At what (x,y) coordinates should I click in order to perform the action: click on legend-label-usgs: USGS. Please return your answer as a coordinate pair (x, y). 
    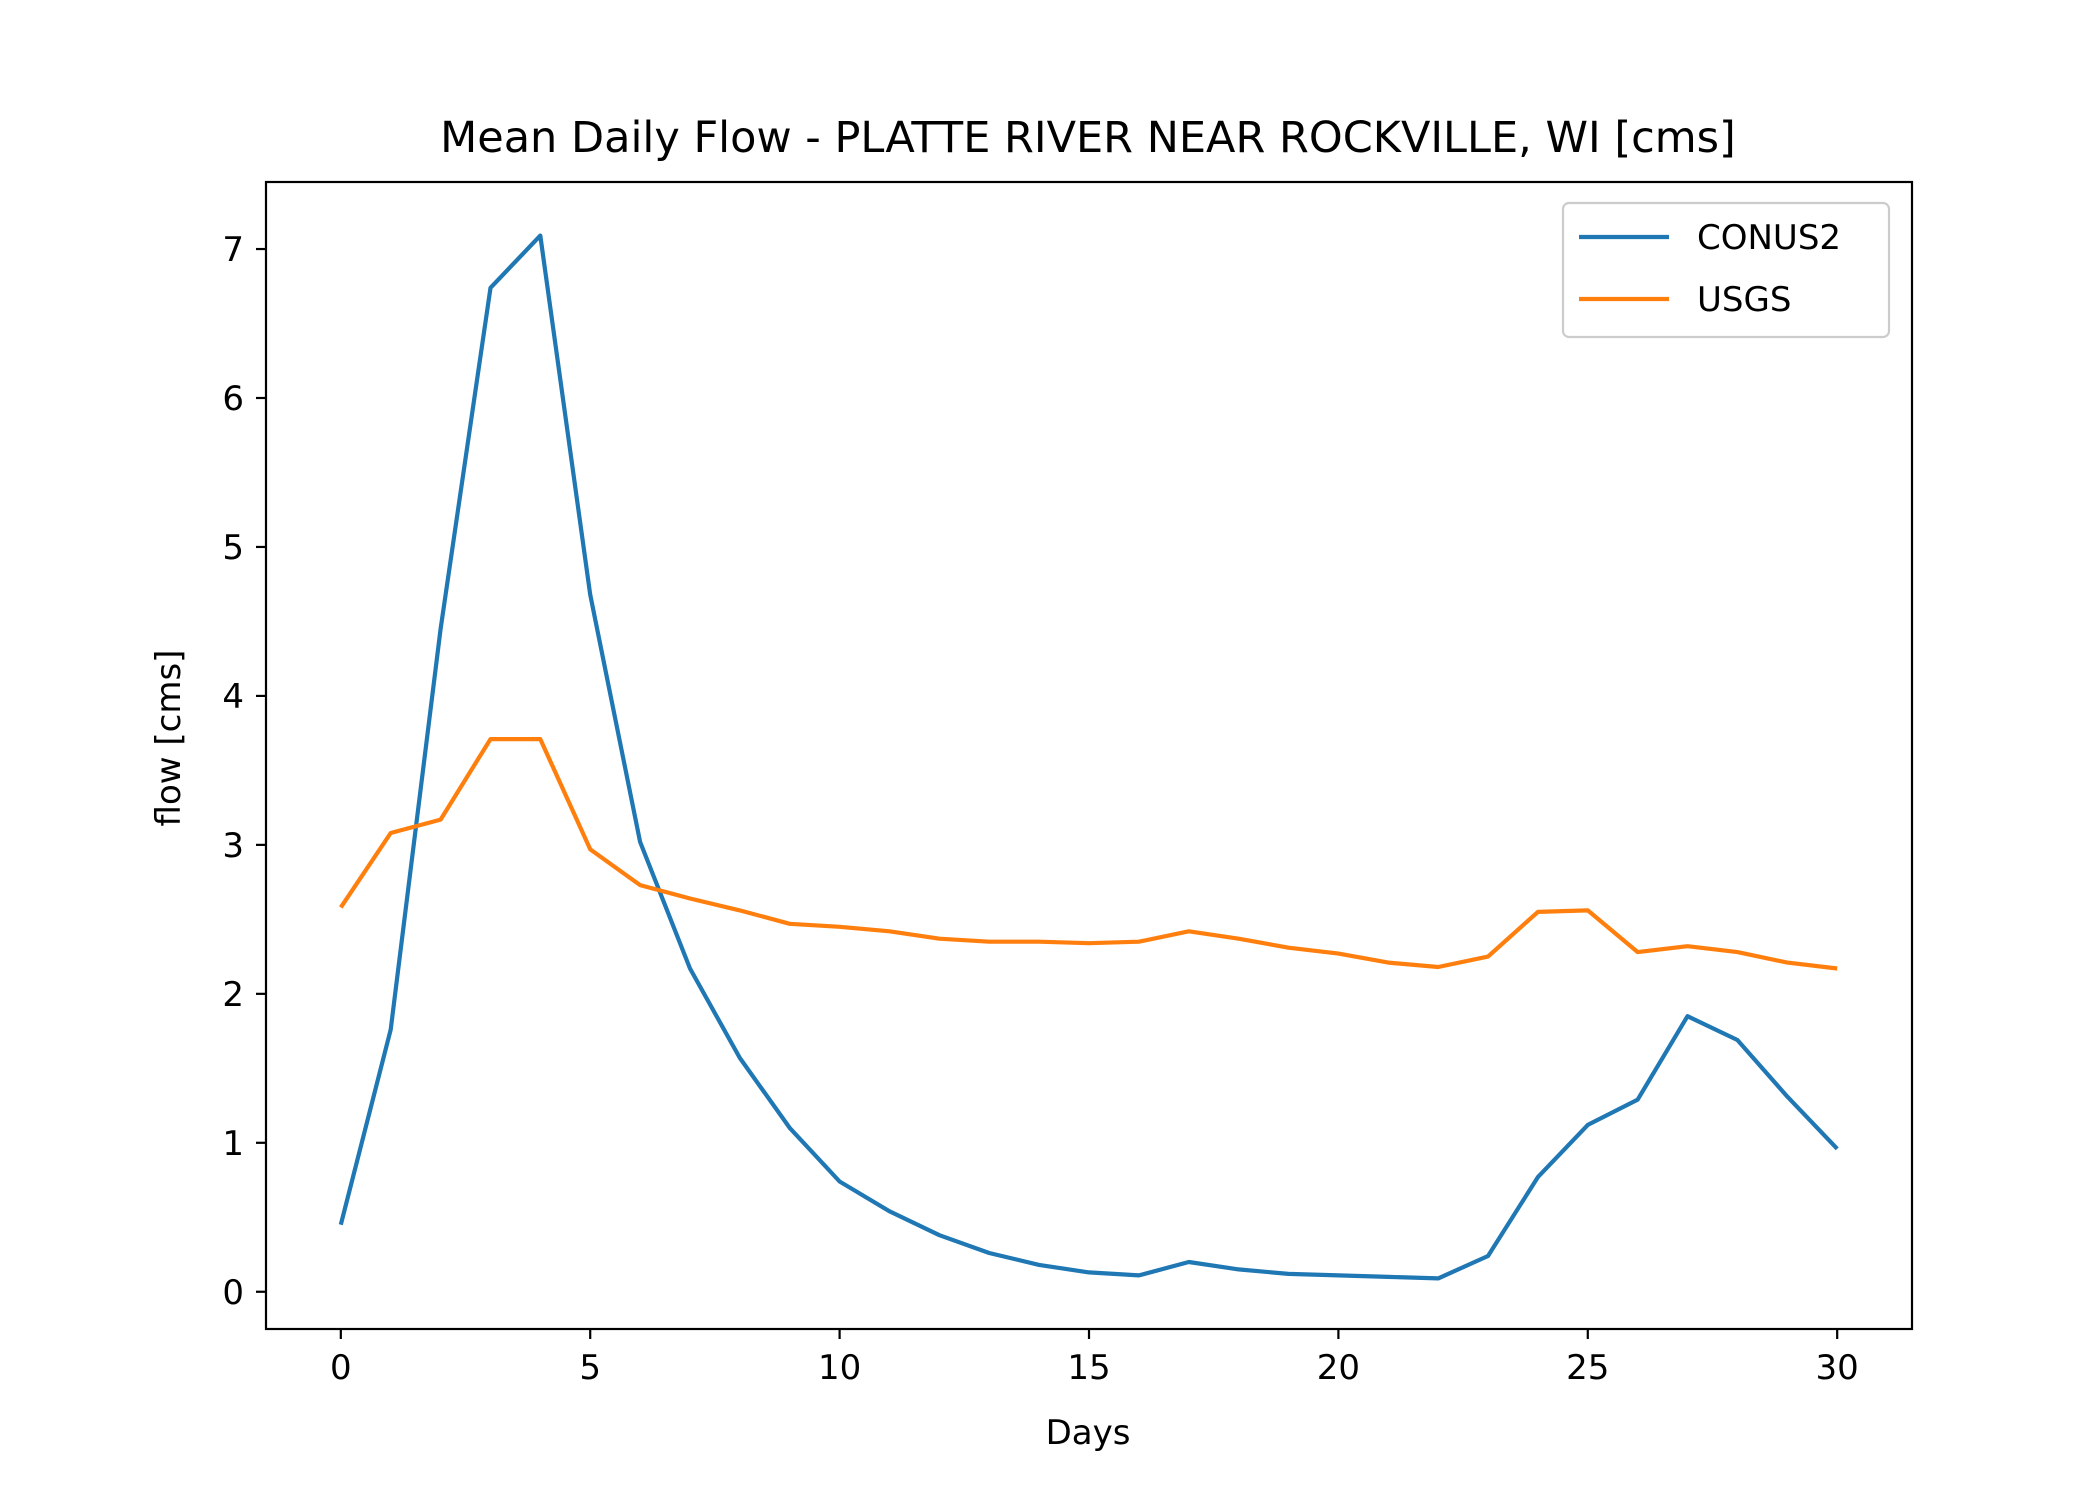
    Looking at the image, I should click on (1744, 300).